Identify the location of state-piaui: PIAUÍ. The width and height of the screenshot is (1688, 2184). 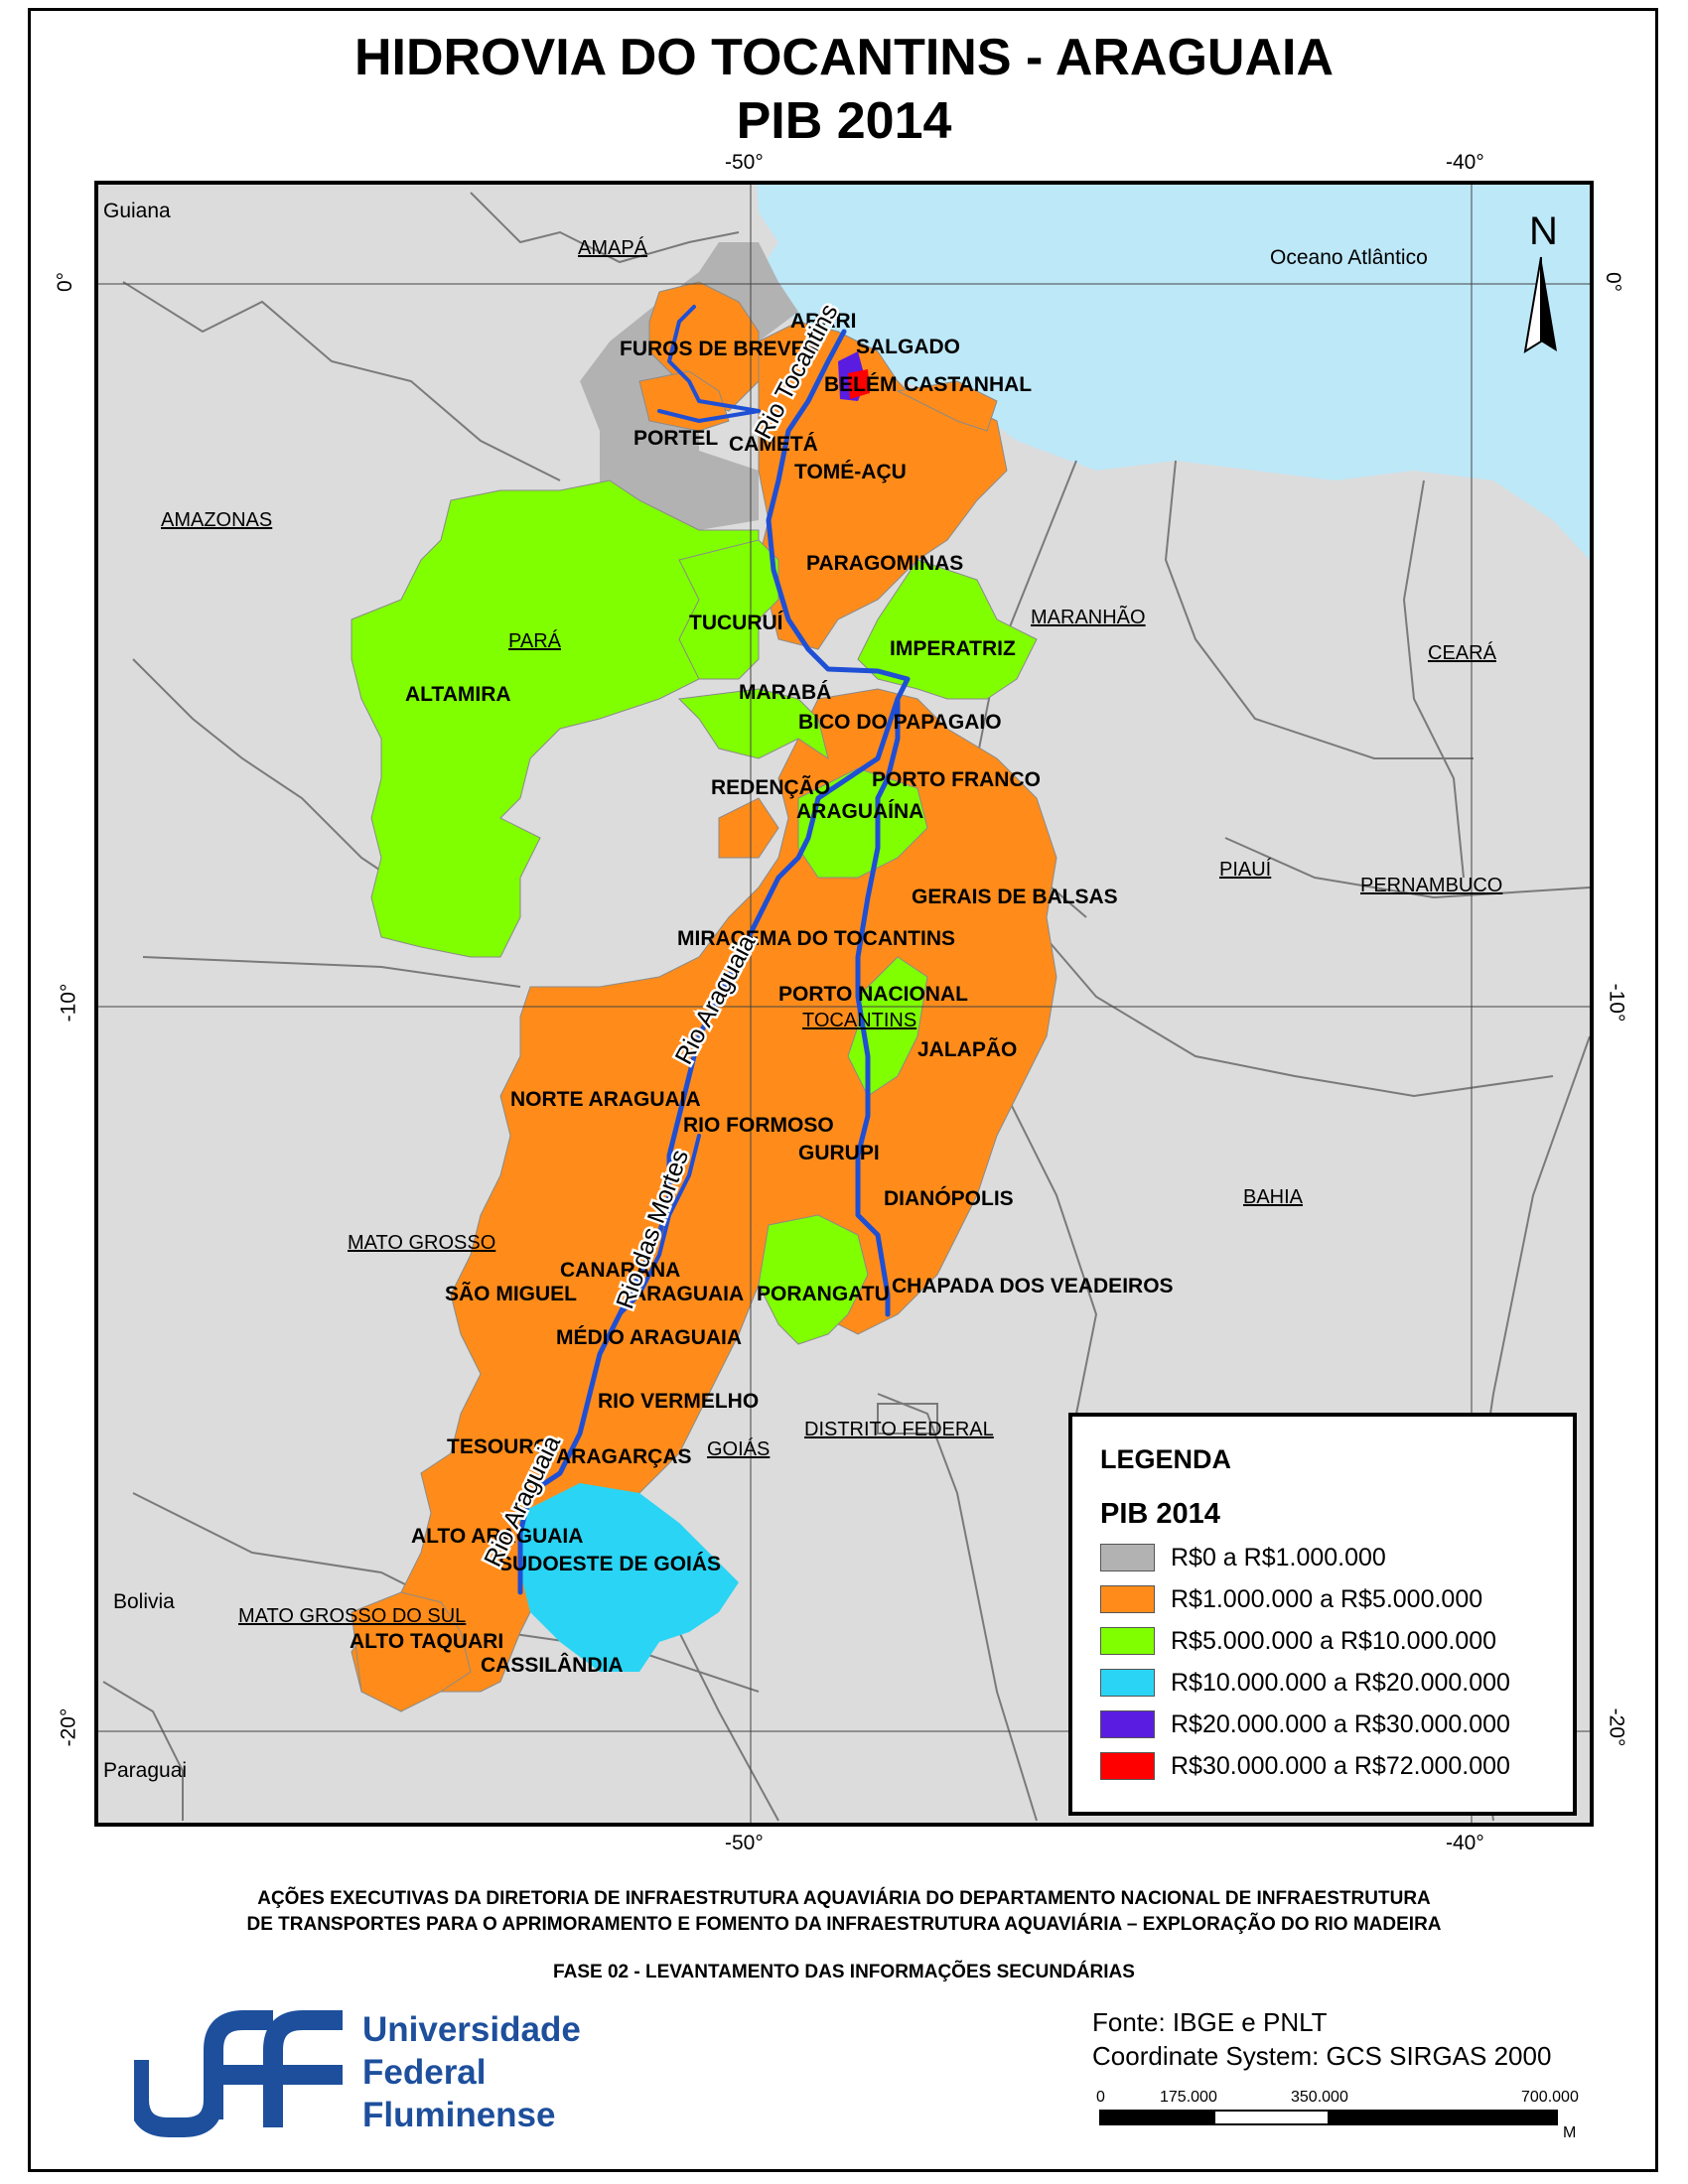
(1245, 869).